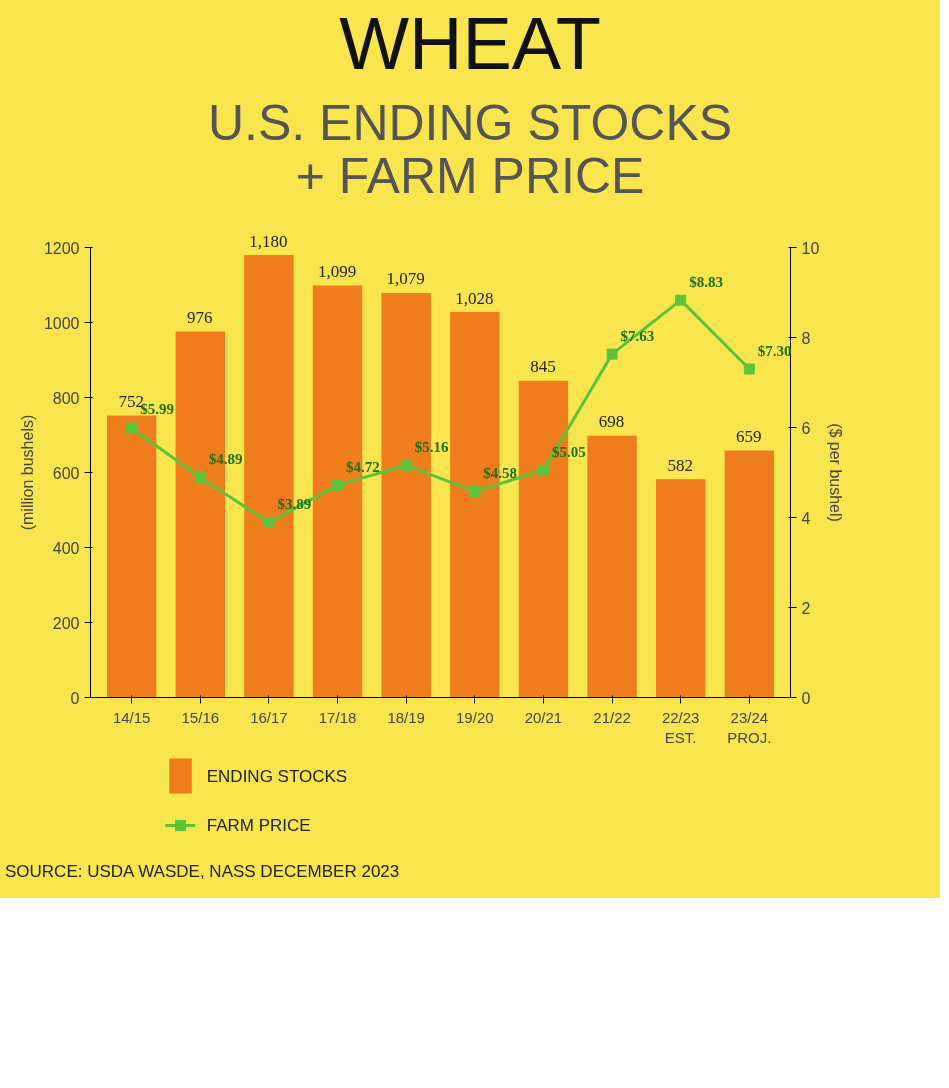  What do you see at coordinates (406, 717) in the screenshot?
I see `x-tick-label: 18/19` at bounding box center [406, 717].